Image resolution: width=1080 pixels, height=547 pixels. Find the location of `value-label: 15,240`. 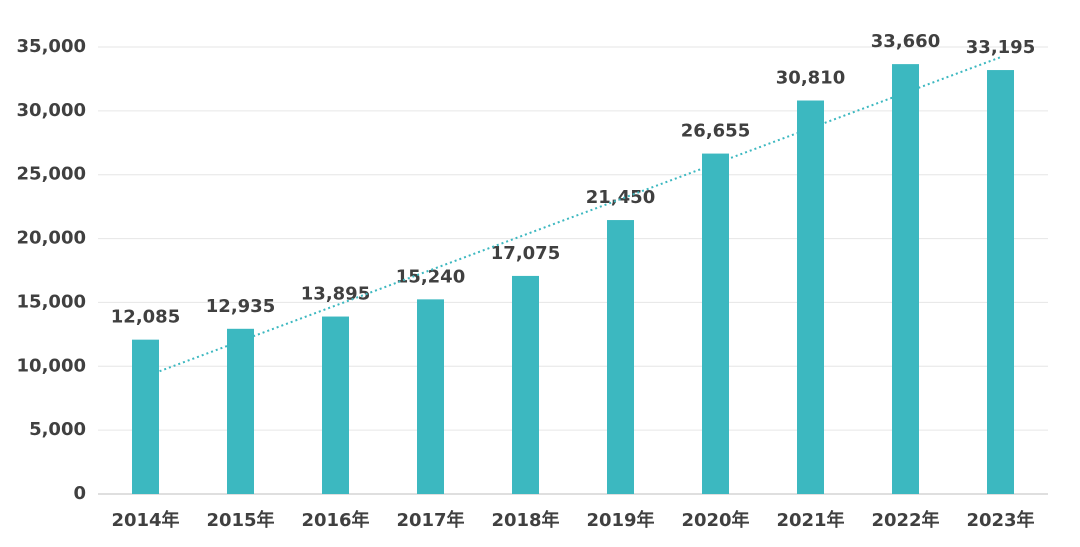

value-label: 15,240 is located at coordinates (430, 276).